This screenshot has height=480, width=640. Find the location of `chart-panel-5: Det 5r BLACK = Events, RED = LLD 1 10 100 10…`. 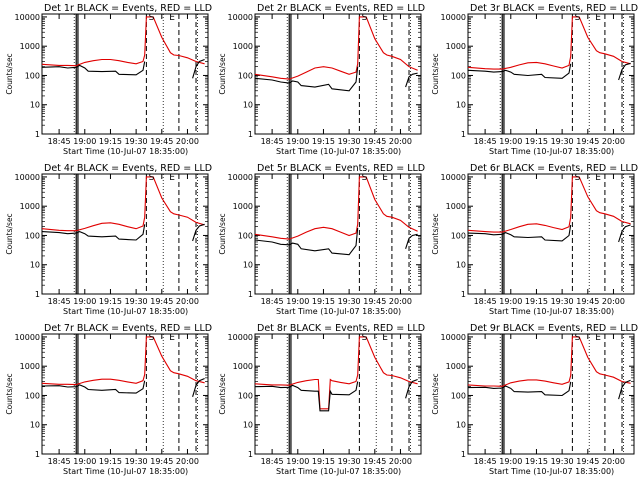

chart-panel-5: Det 5r BLACK = Events, RED = LLD 1 10 100 10… is located at coordinates (319, 240).